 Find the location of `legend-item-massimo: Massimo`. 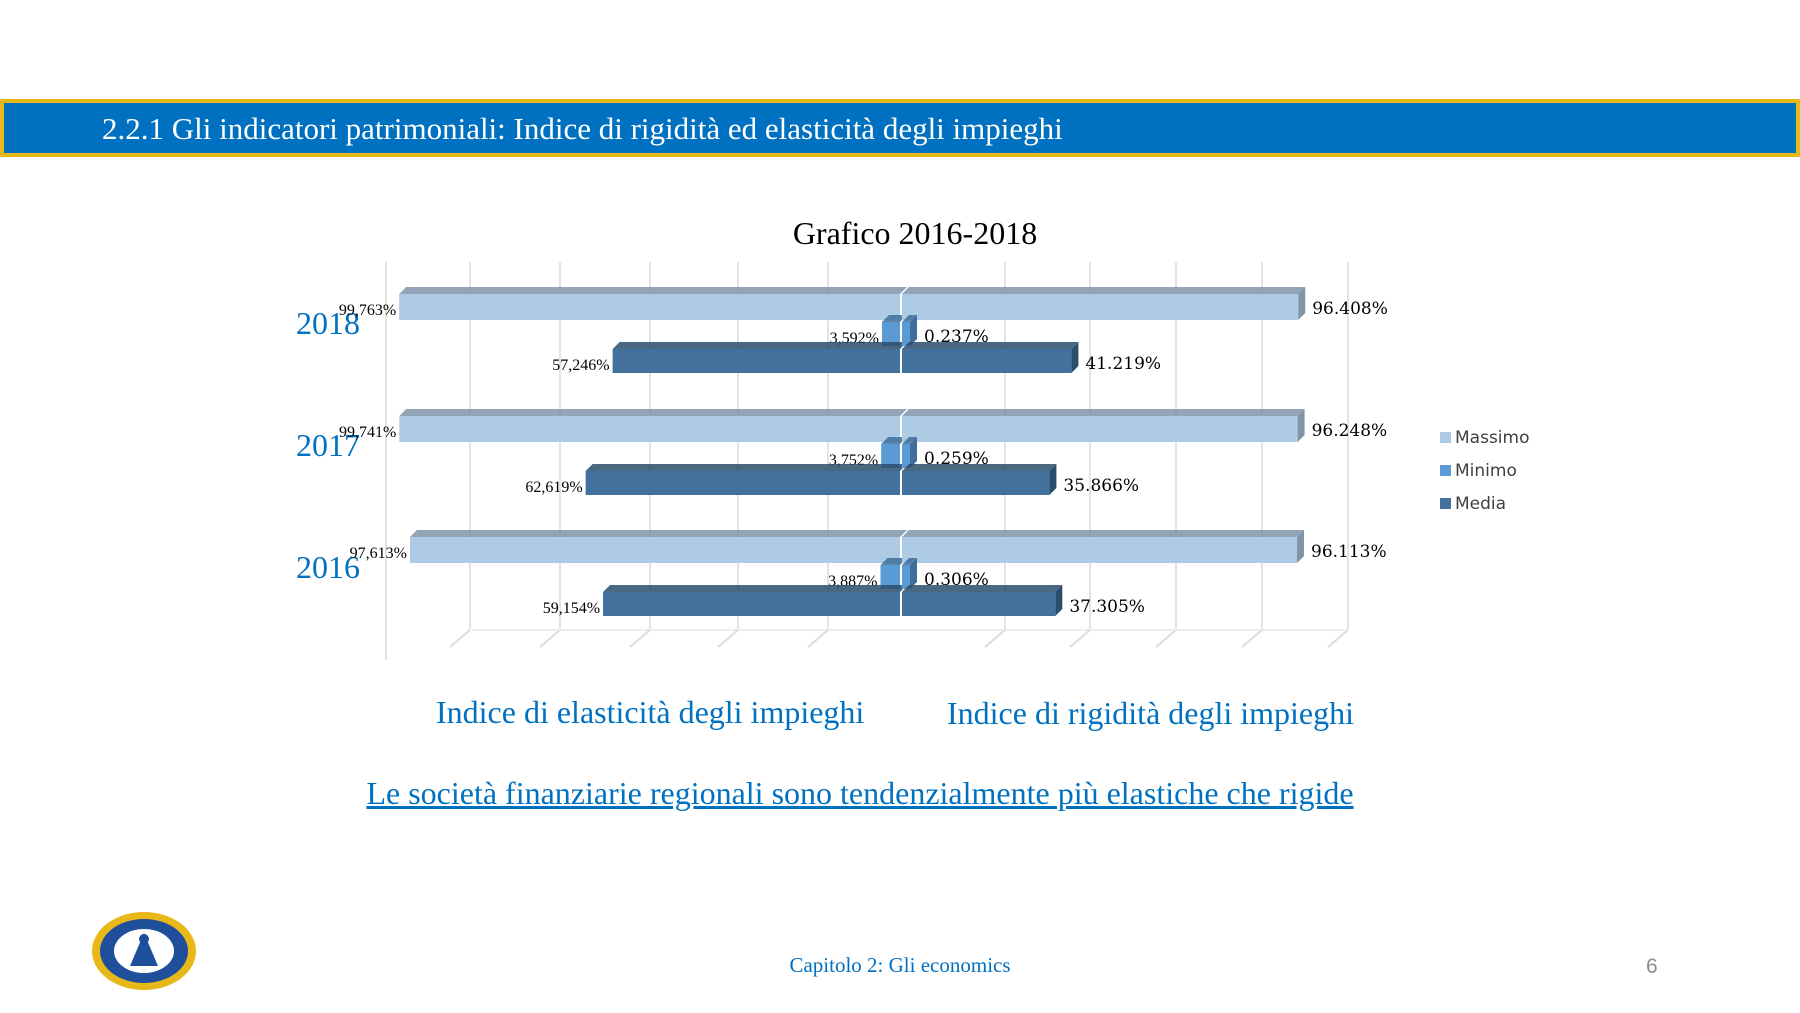

legend-item-massimo: Massimo is located at coordinates (1484, 437).